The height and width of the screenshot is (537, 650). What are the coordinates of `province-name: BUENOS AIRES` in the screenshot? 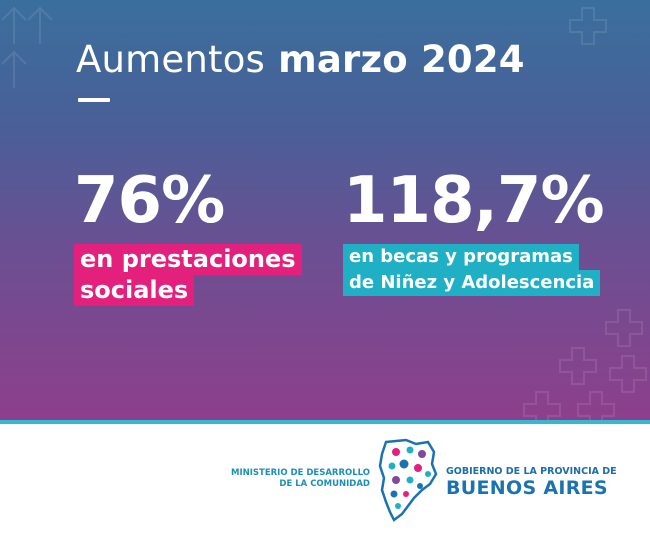 It's located at (527, 488).